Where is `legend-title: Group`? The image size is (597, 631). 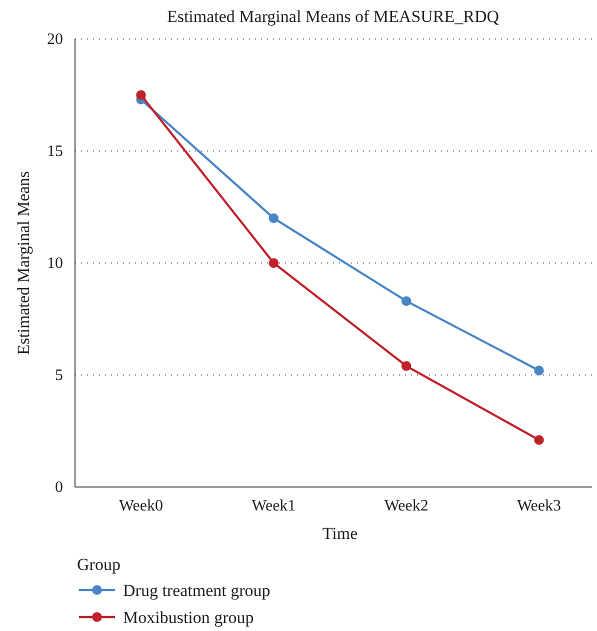 legend-title: Group is located at coordinates (98, 564).